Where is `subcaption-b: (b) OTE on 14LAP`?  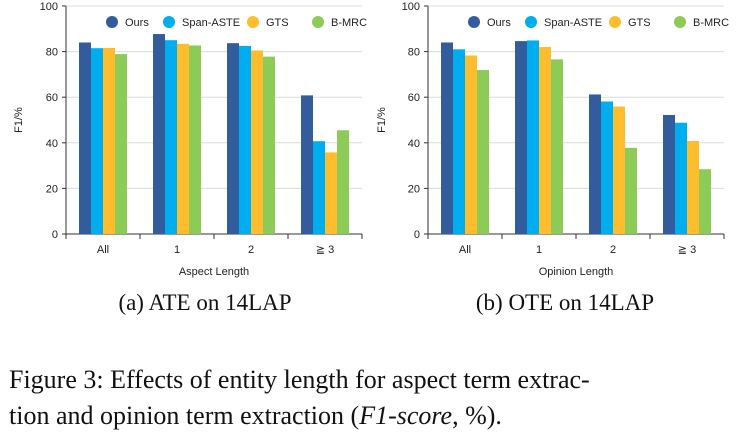 subcaption-b: (b) OTE on 14LAP is located at coordinates (565, 302).